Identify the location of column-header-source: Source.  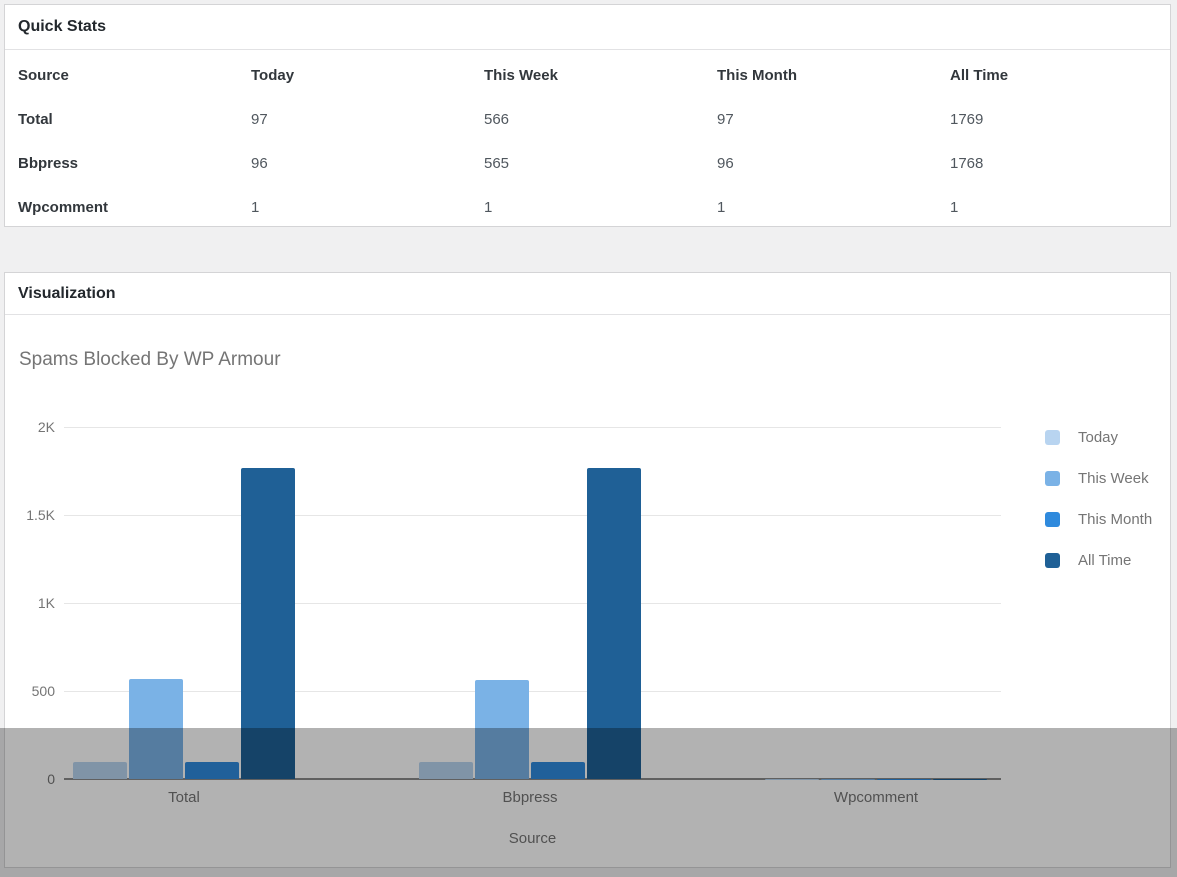
(43, 75).